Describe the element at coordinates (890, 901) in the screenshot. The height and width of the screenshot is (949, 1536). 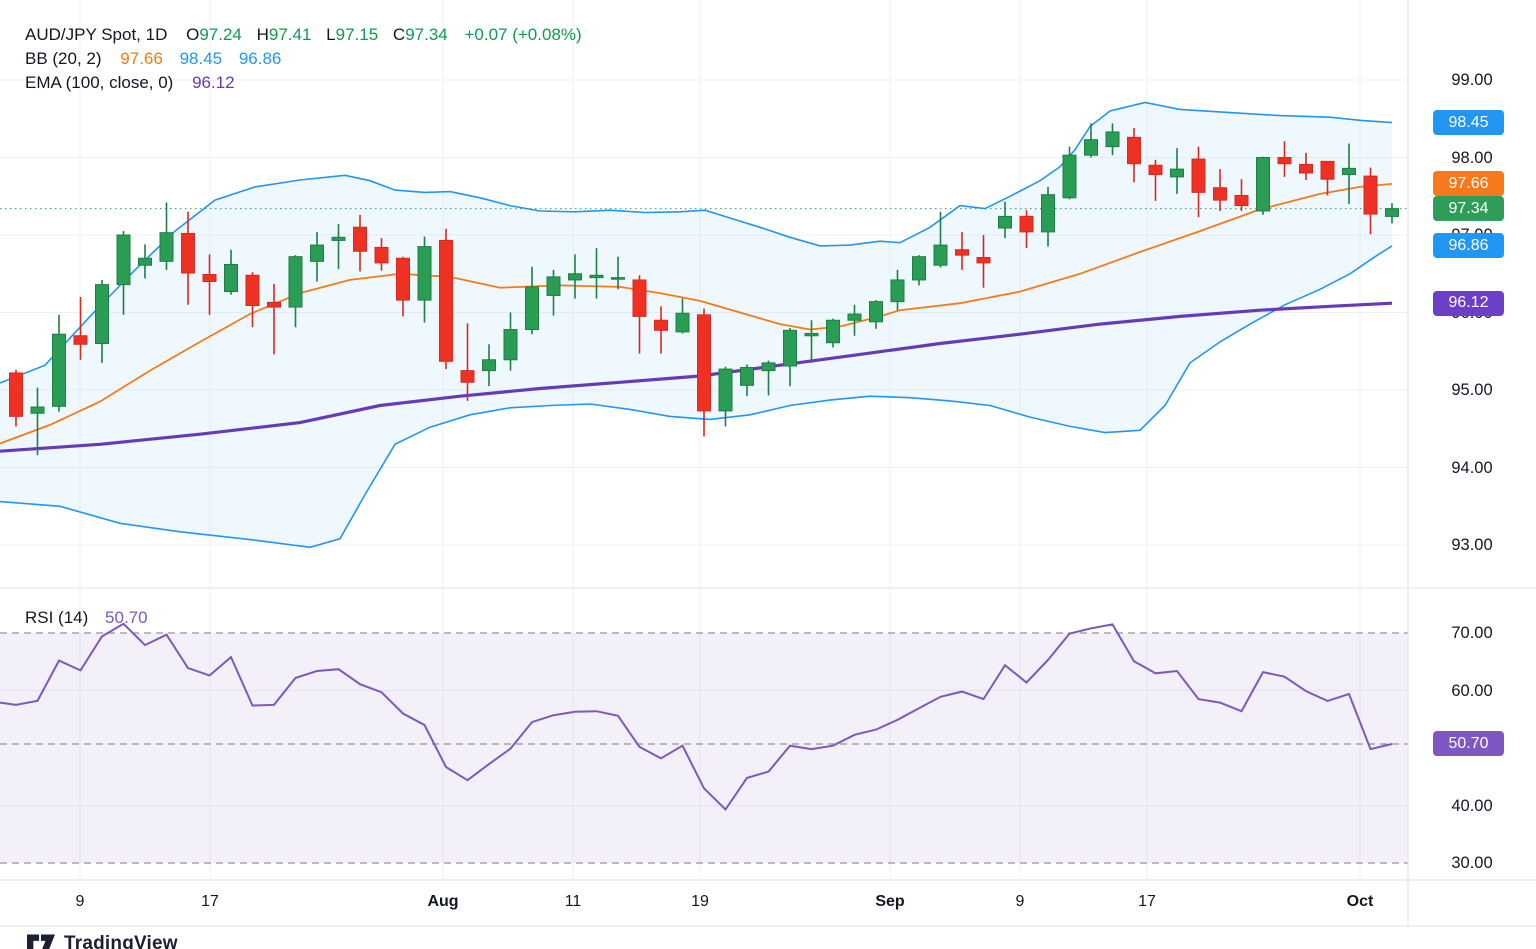
I see `time-axis-label: Sep` at that location.